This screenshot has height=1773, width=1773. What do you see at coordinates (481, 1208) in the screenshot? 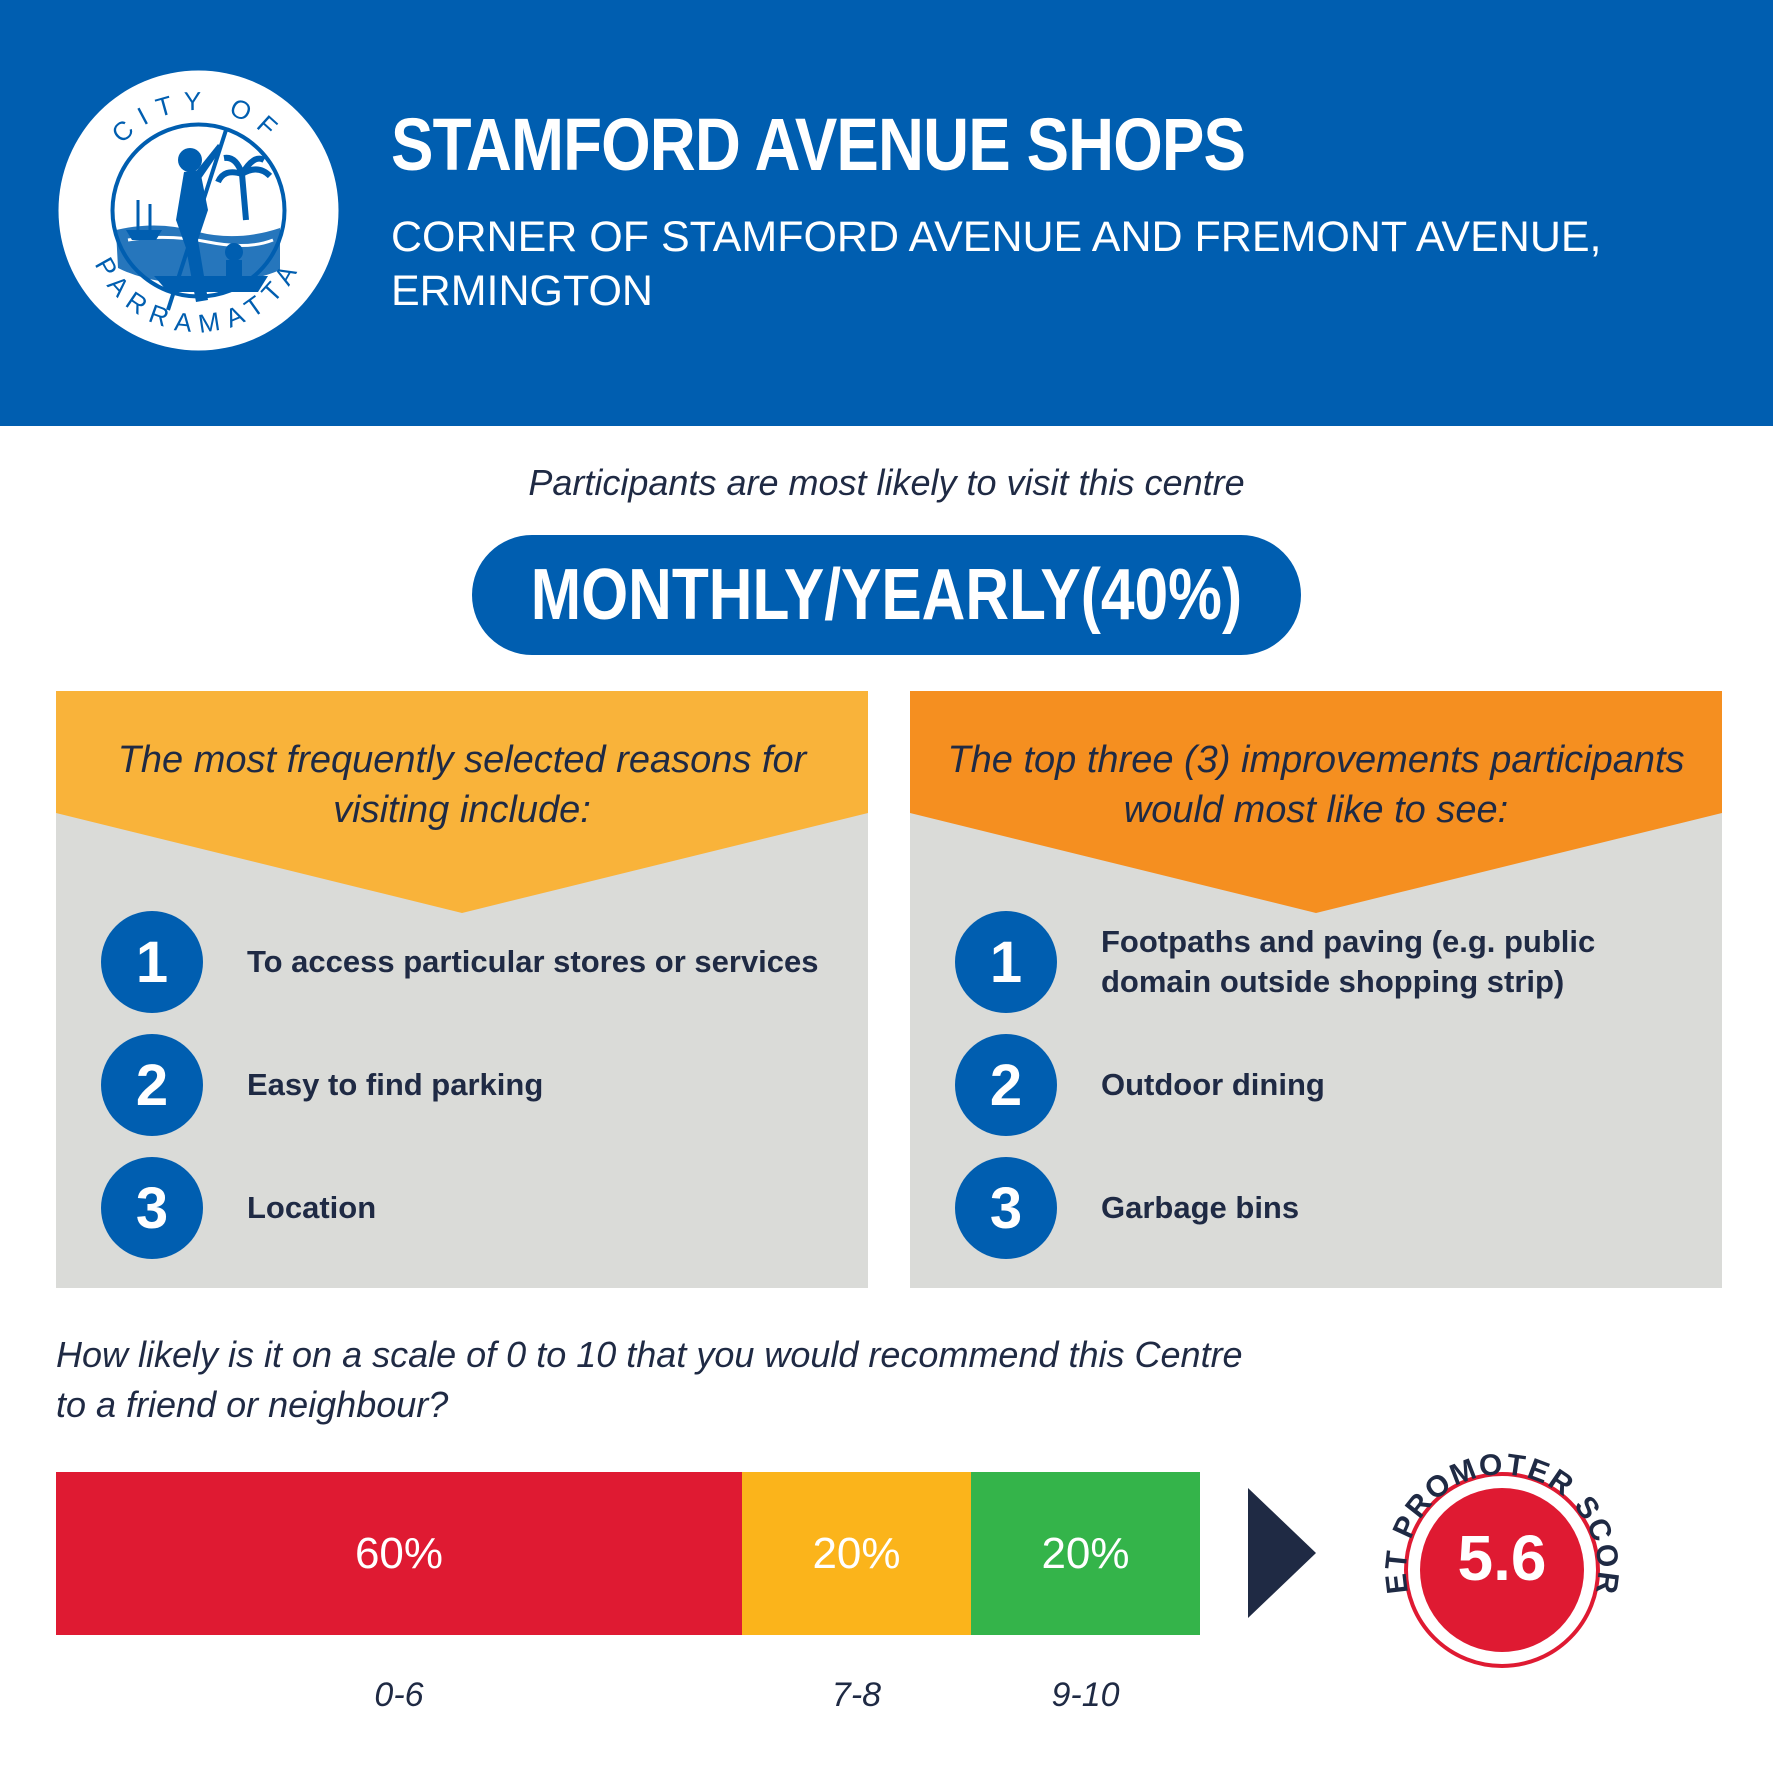
I see `reason-item: 3 Location` at bounding box center [481, 1208].